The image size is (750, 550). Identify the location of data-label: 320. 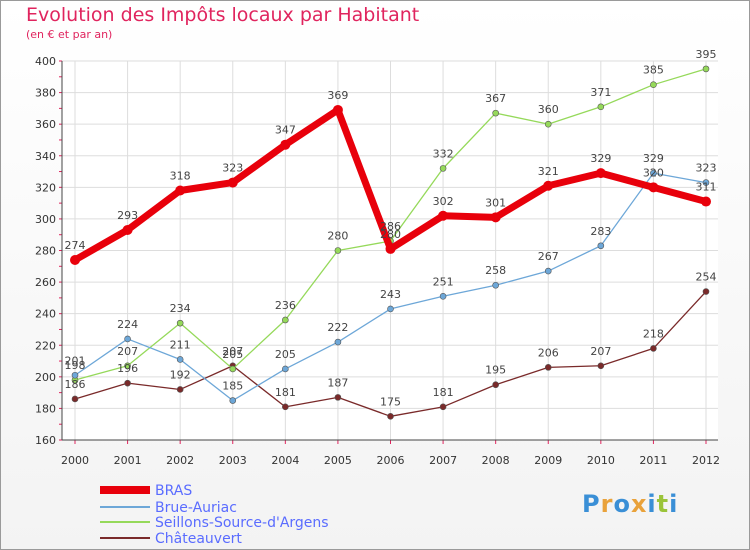
(653, 172).